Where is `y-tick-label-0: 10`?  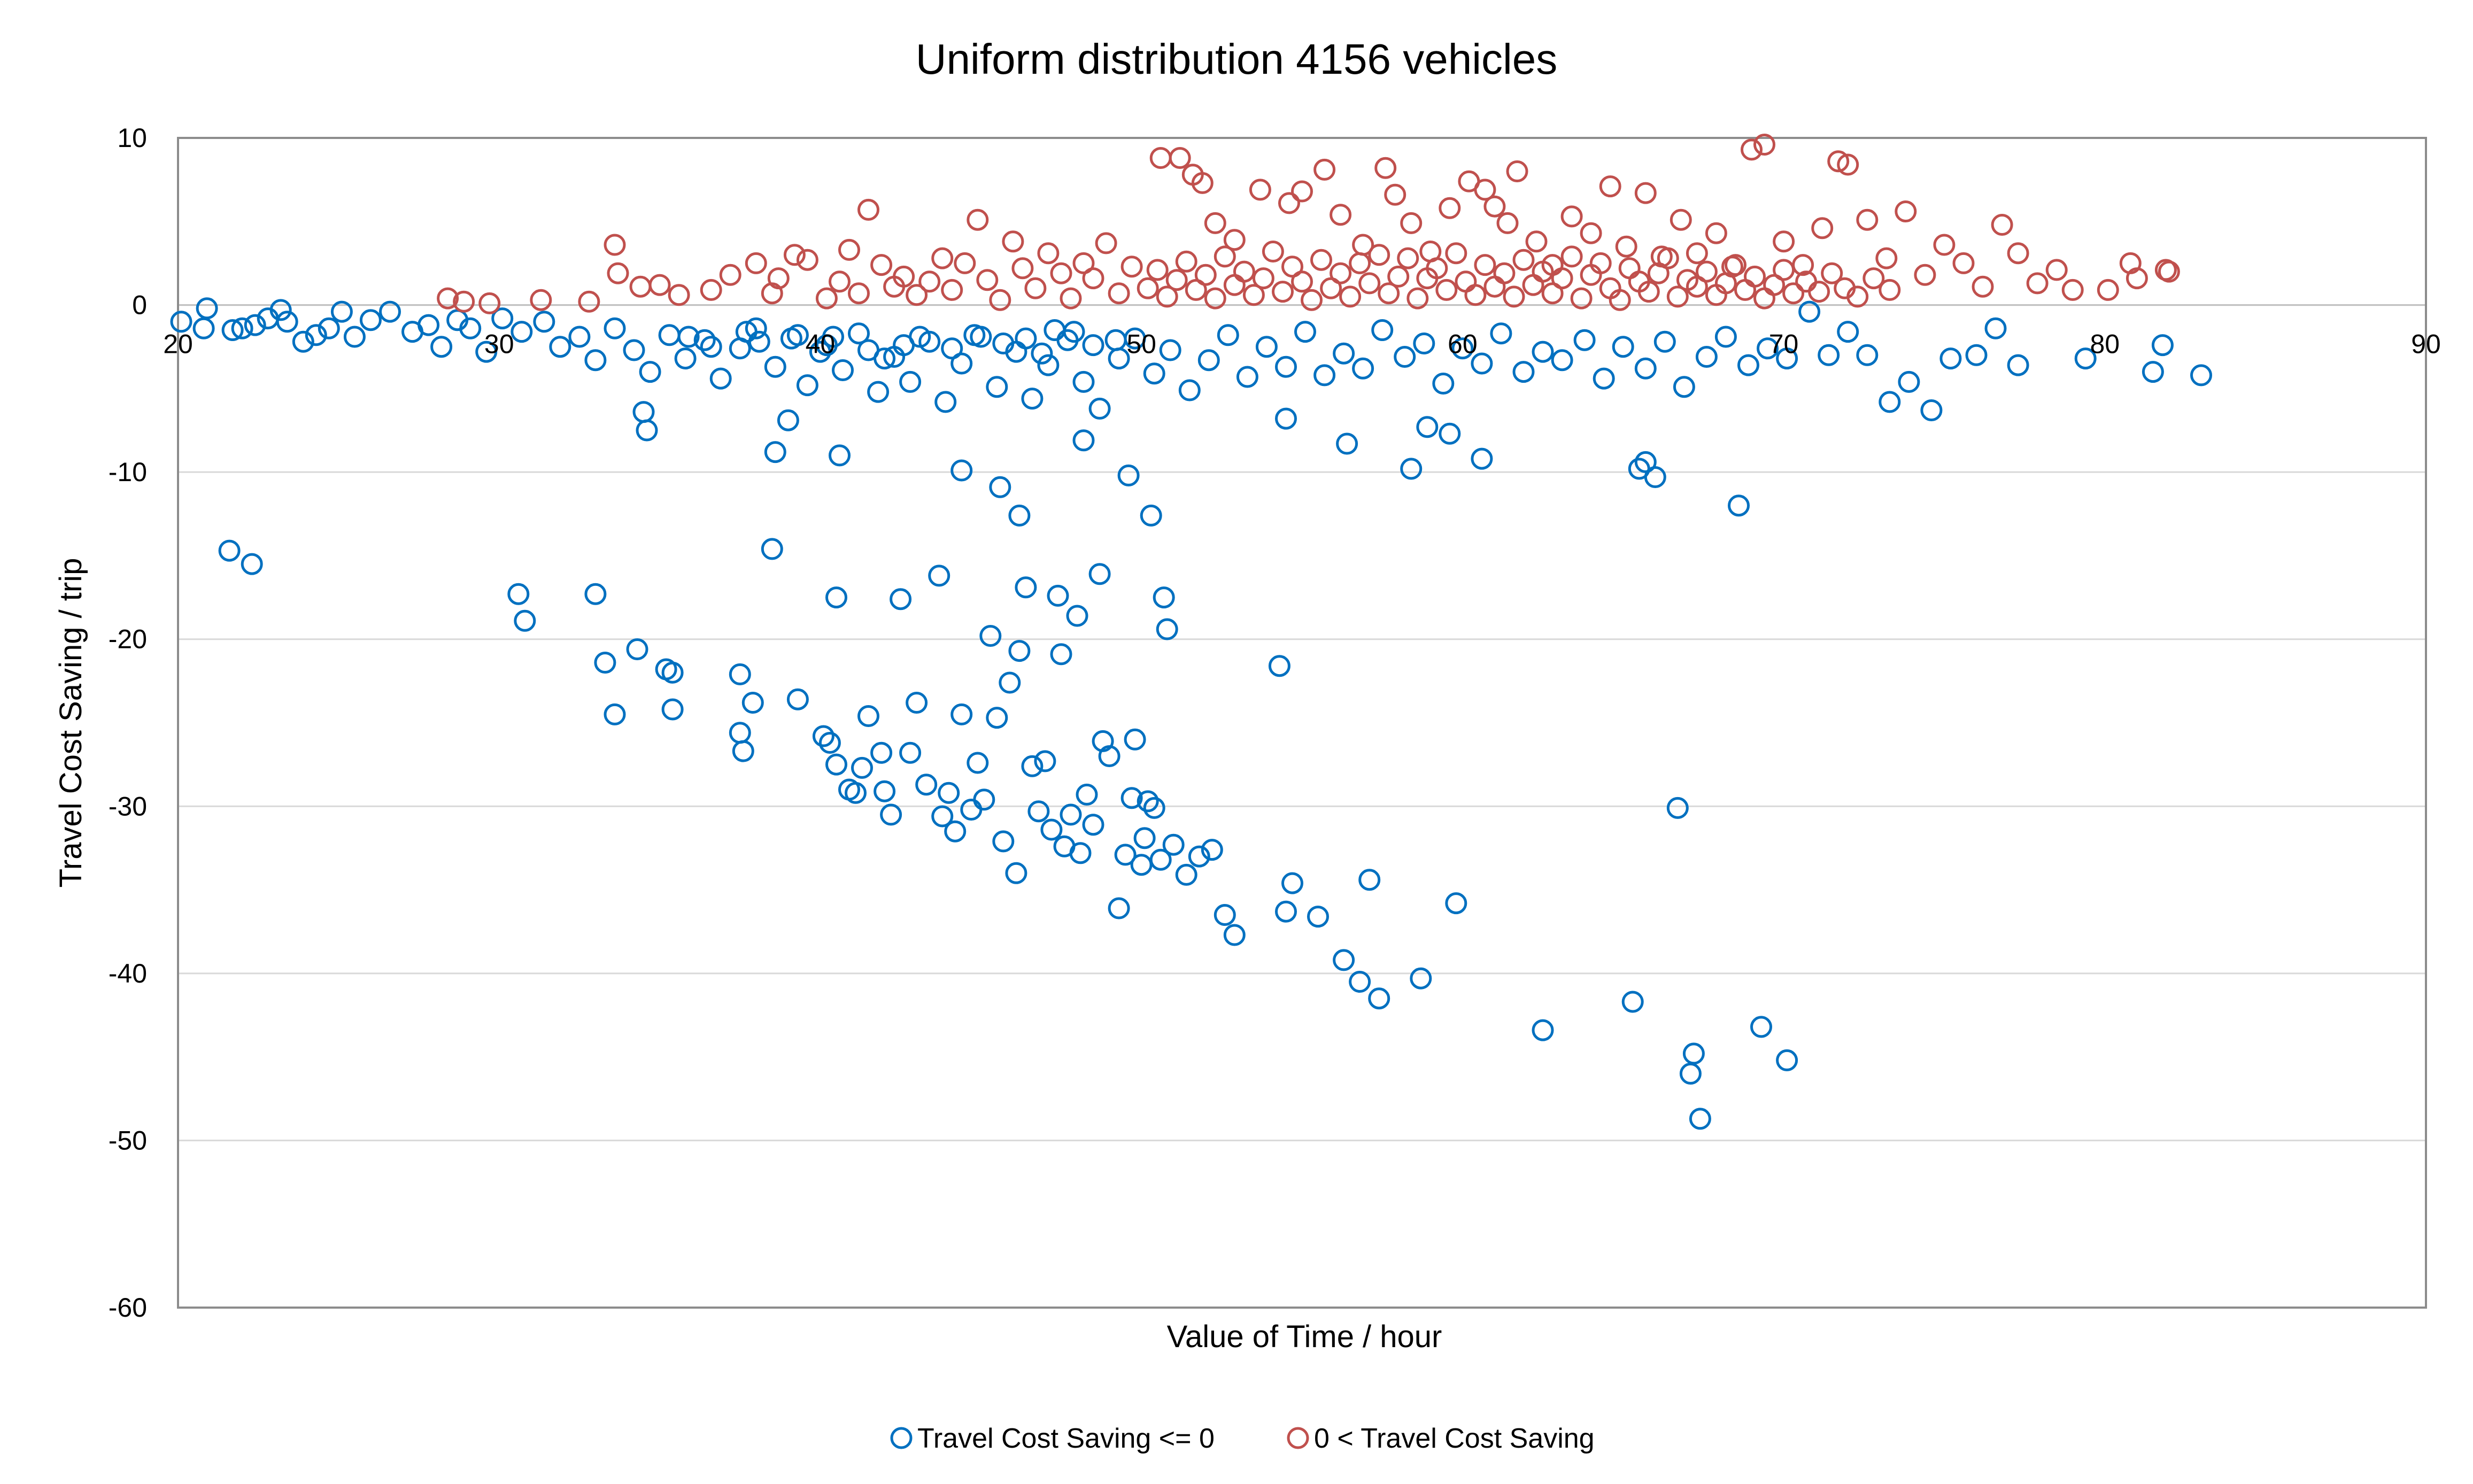
y-tick-label-0: 10 is located at coordinates (132, 138).